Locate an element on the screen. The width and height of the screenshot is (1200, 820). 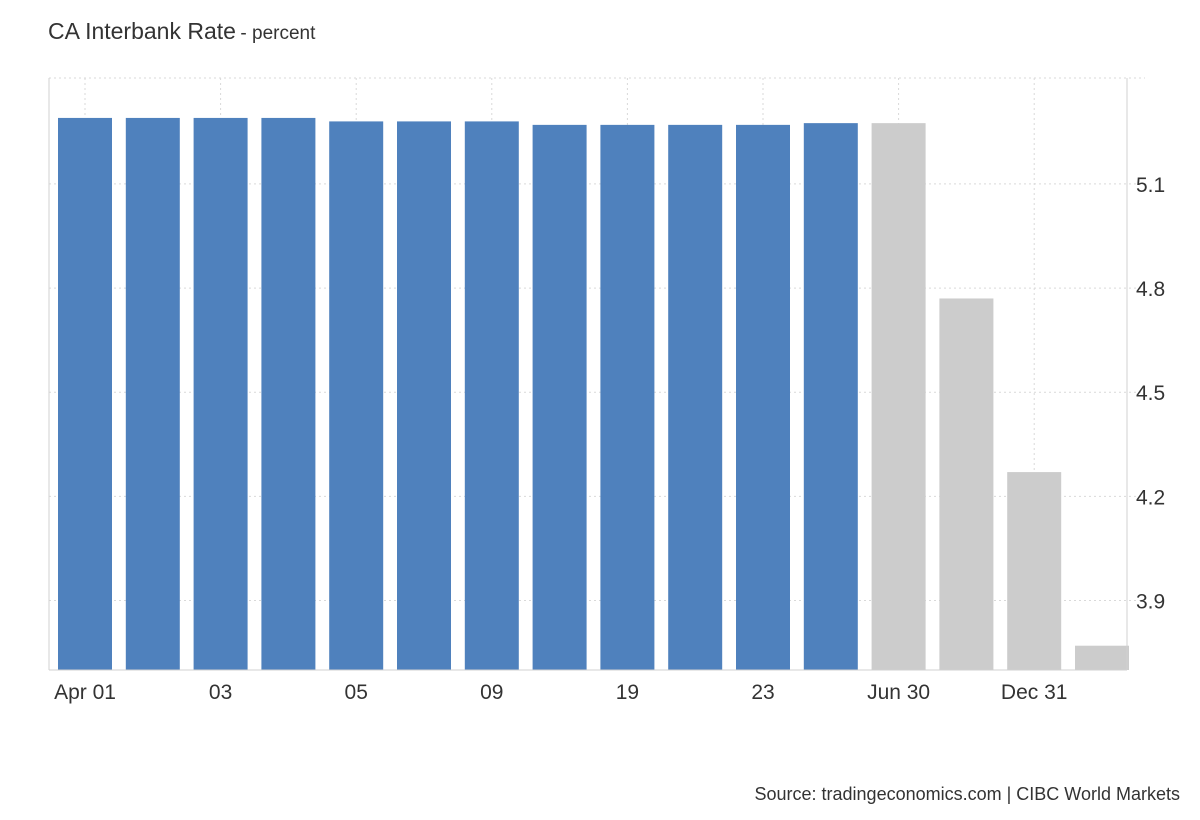
chart-header: CA Interbank Rate - percent is located at coordinates (181, 31).